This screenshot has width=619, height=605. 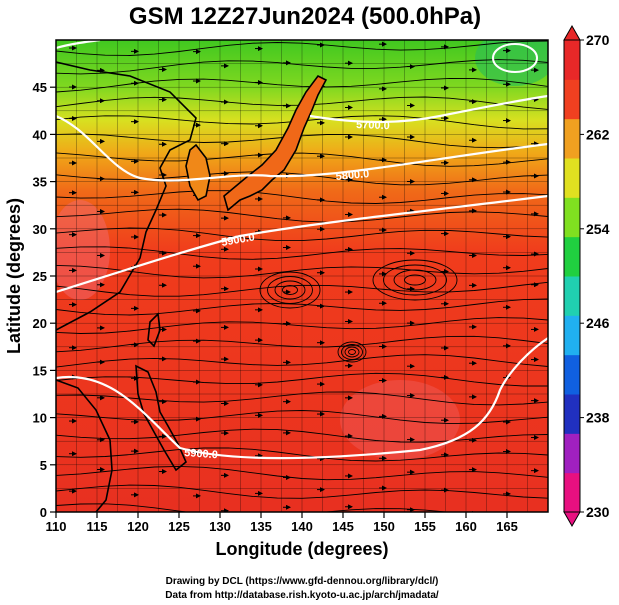 What do you see at coordinates (40, 418) in the screenshot?
I see `y-tick-label: 10` at bounding box center [40, 418].